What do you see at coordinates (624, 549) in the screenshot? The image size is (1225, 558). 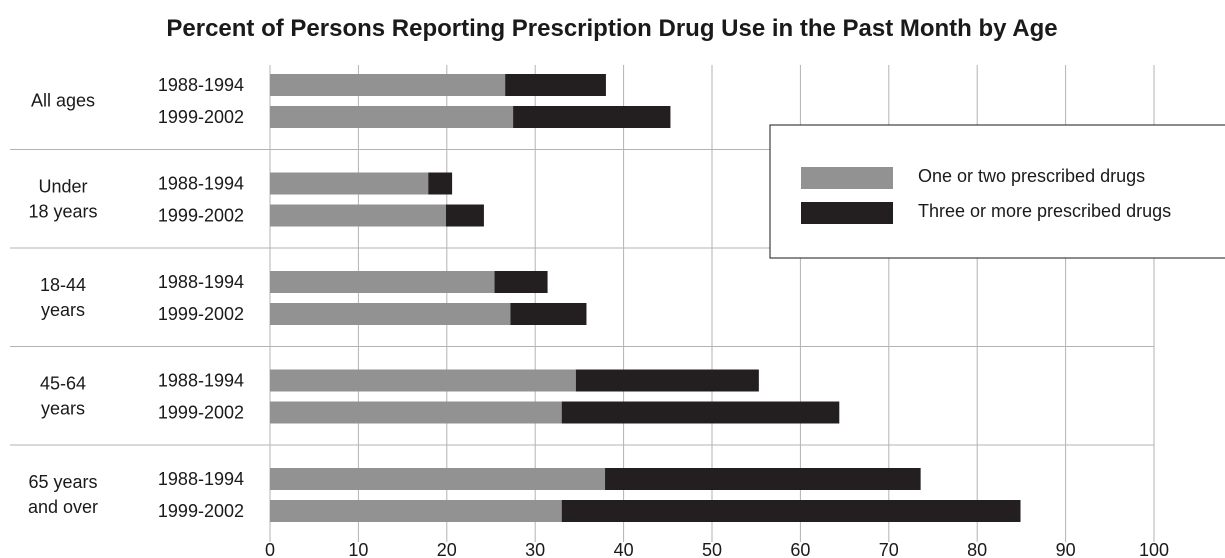 I see `x-tick-label: 40` at bounding box center [624, 549].